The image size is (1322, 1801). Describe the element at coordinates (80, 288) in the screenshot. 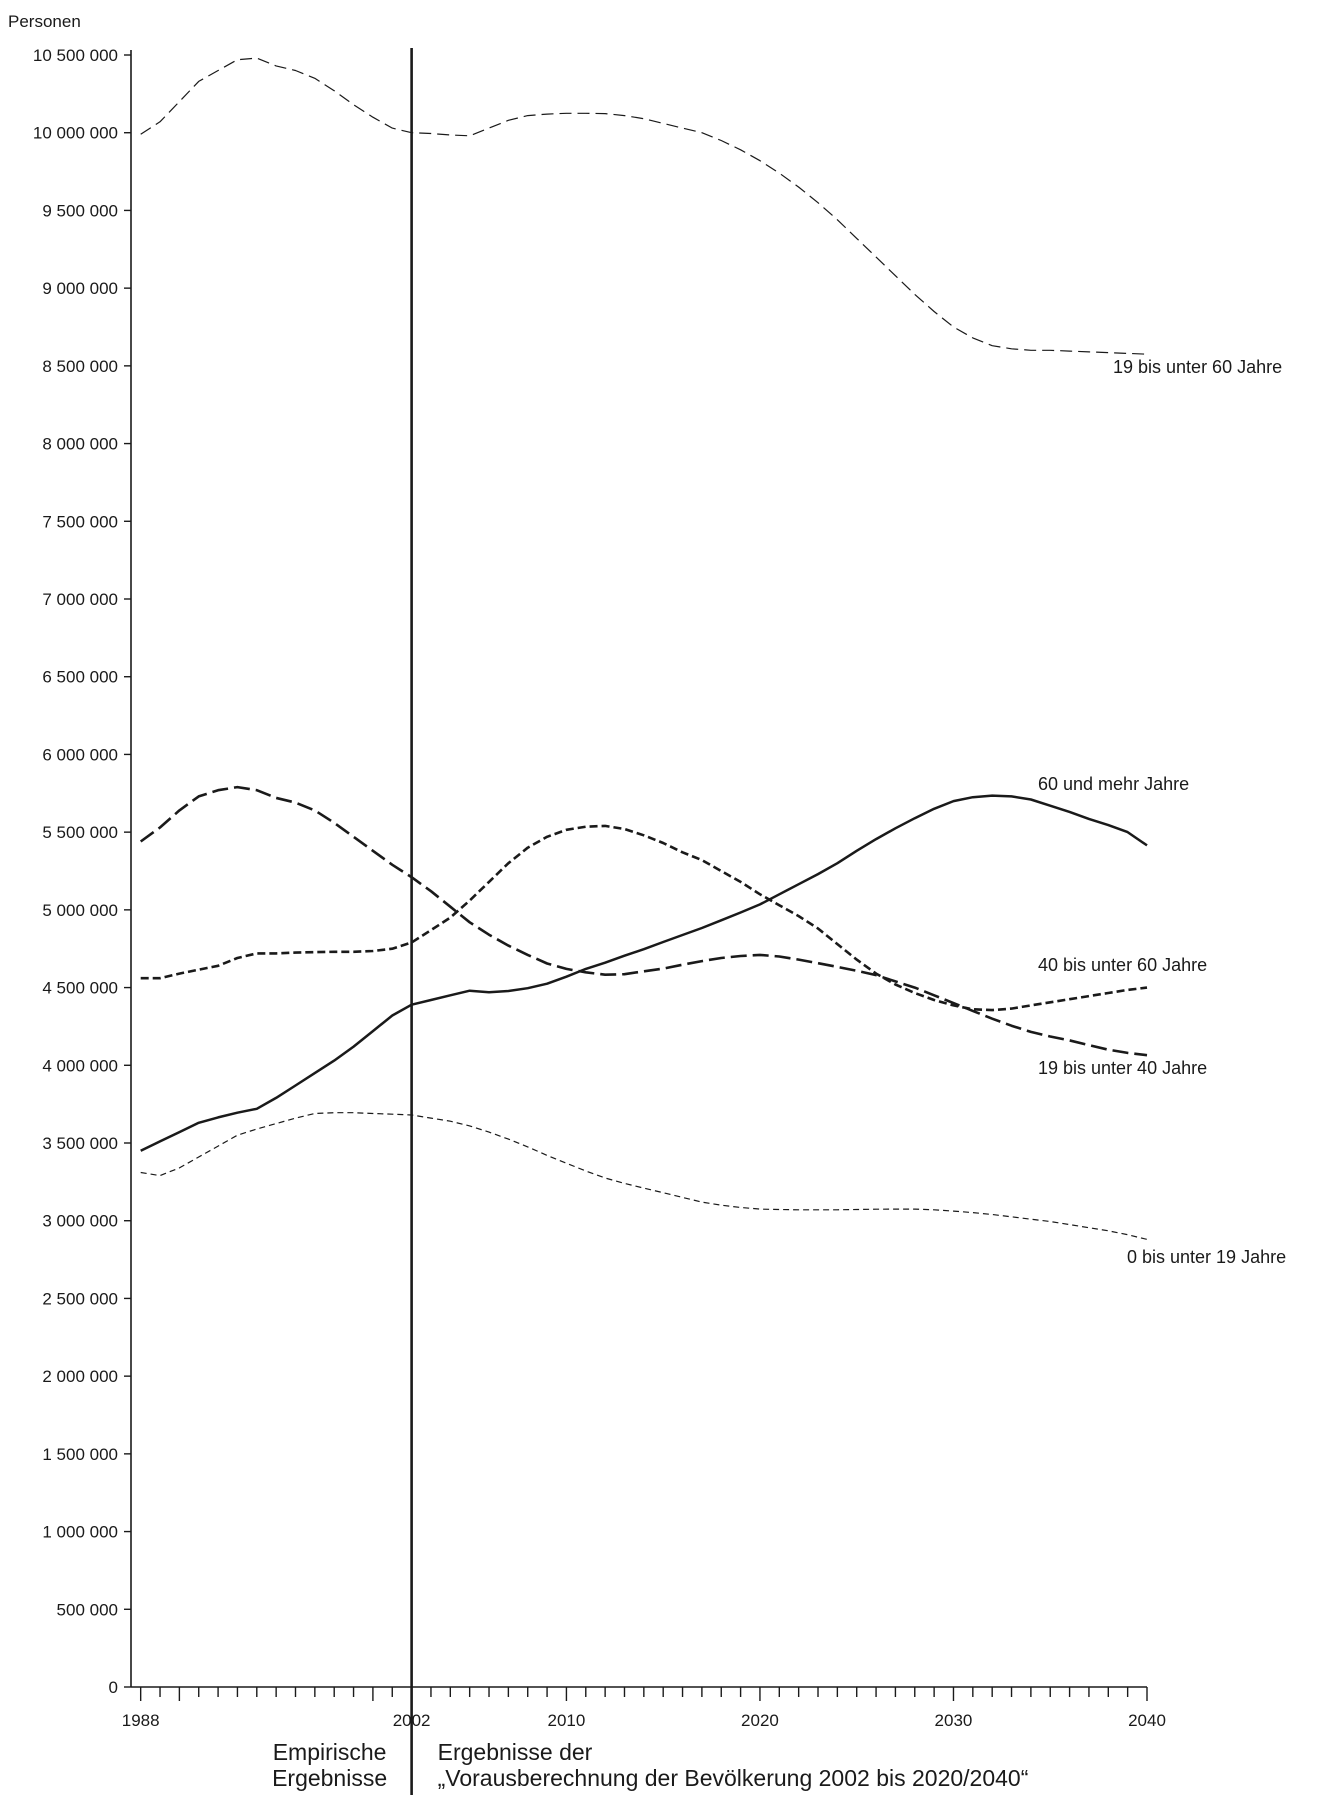

I see `y-tick-label: 9 000 000` at that location.